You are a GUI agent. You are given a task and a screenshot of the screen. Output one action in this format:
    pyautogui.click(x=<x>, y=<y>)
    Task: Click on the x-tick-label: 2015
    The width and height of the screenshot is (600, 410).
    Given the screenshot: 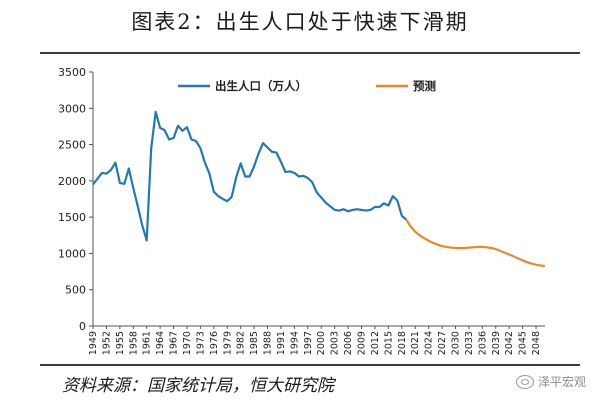 What is the action you would take?
    pyautogui.click(x=388, y=343)
    